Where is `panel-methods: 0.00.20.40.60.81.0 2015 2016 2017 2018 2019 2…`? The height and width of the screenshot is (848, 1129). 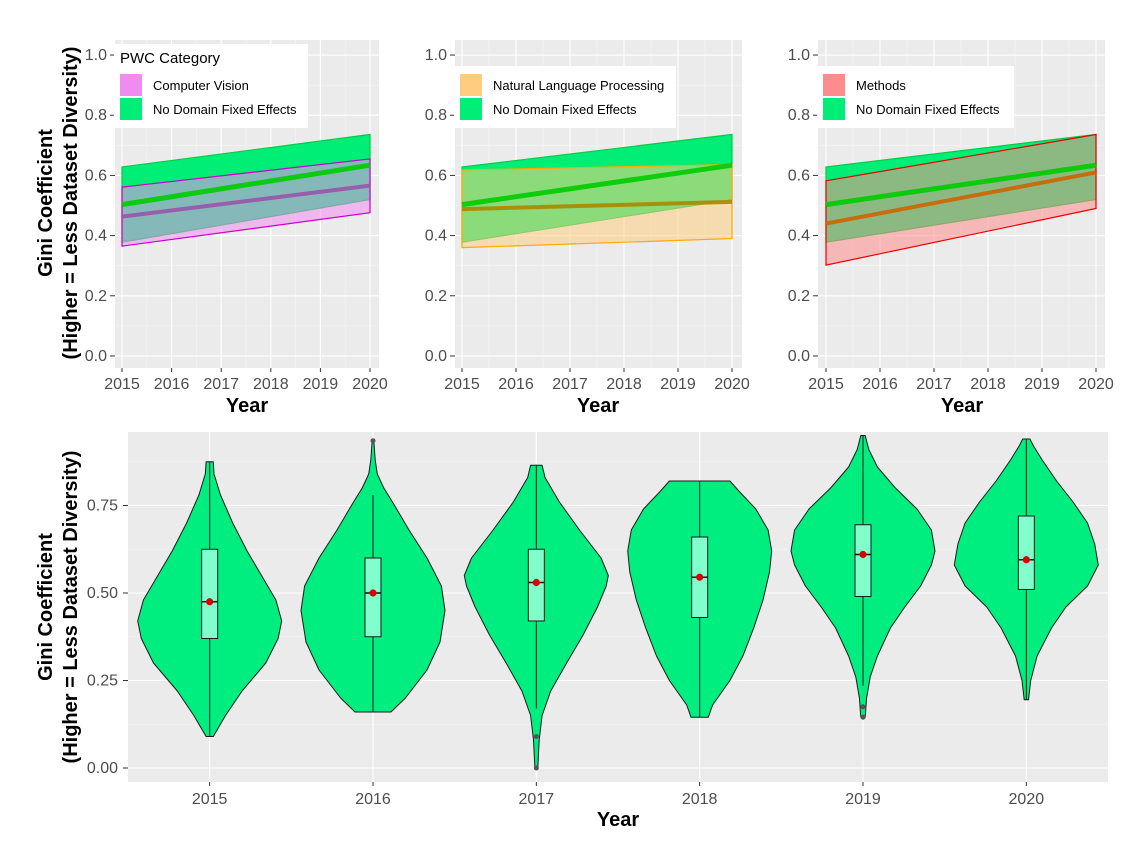 panel-methods: 0.00.20.40.60.81.0 2015 2016 2017 2018 2019 2… is located at coordinates (951, 216).